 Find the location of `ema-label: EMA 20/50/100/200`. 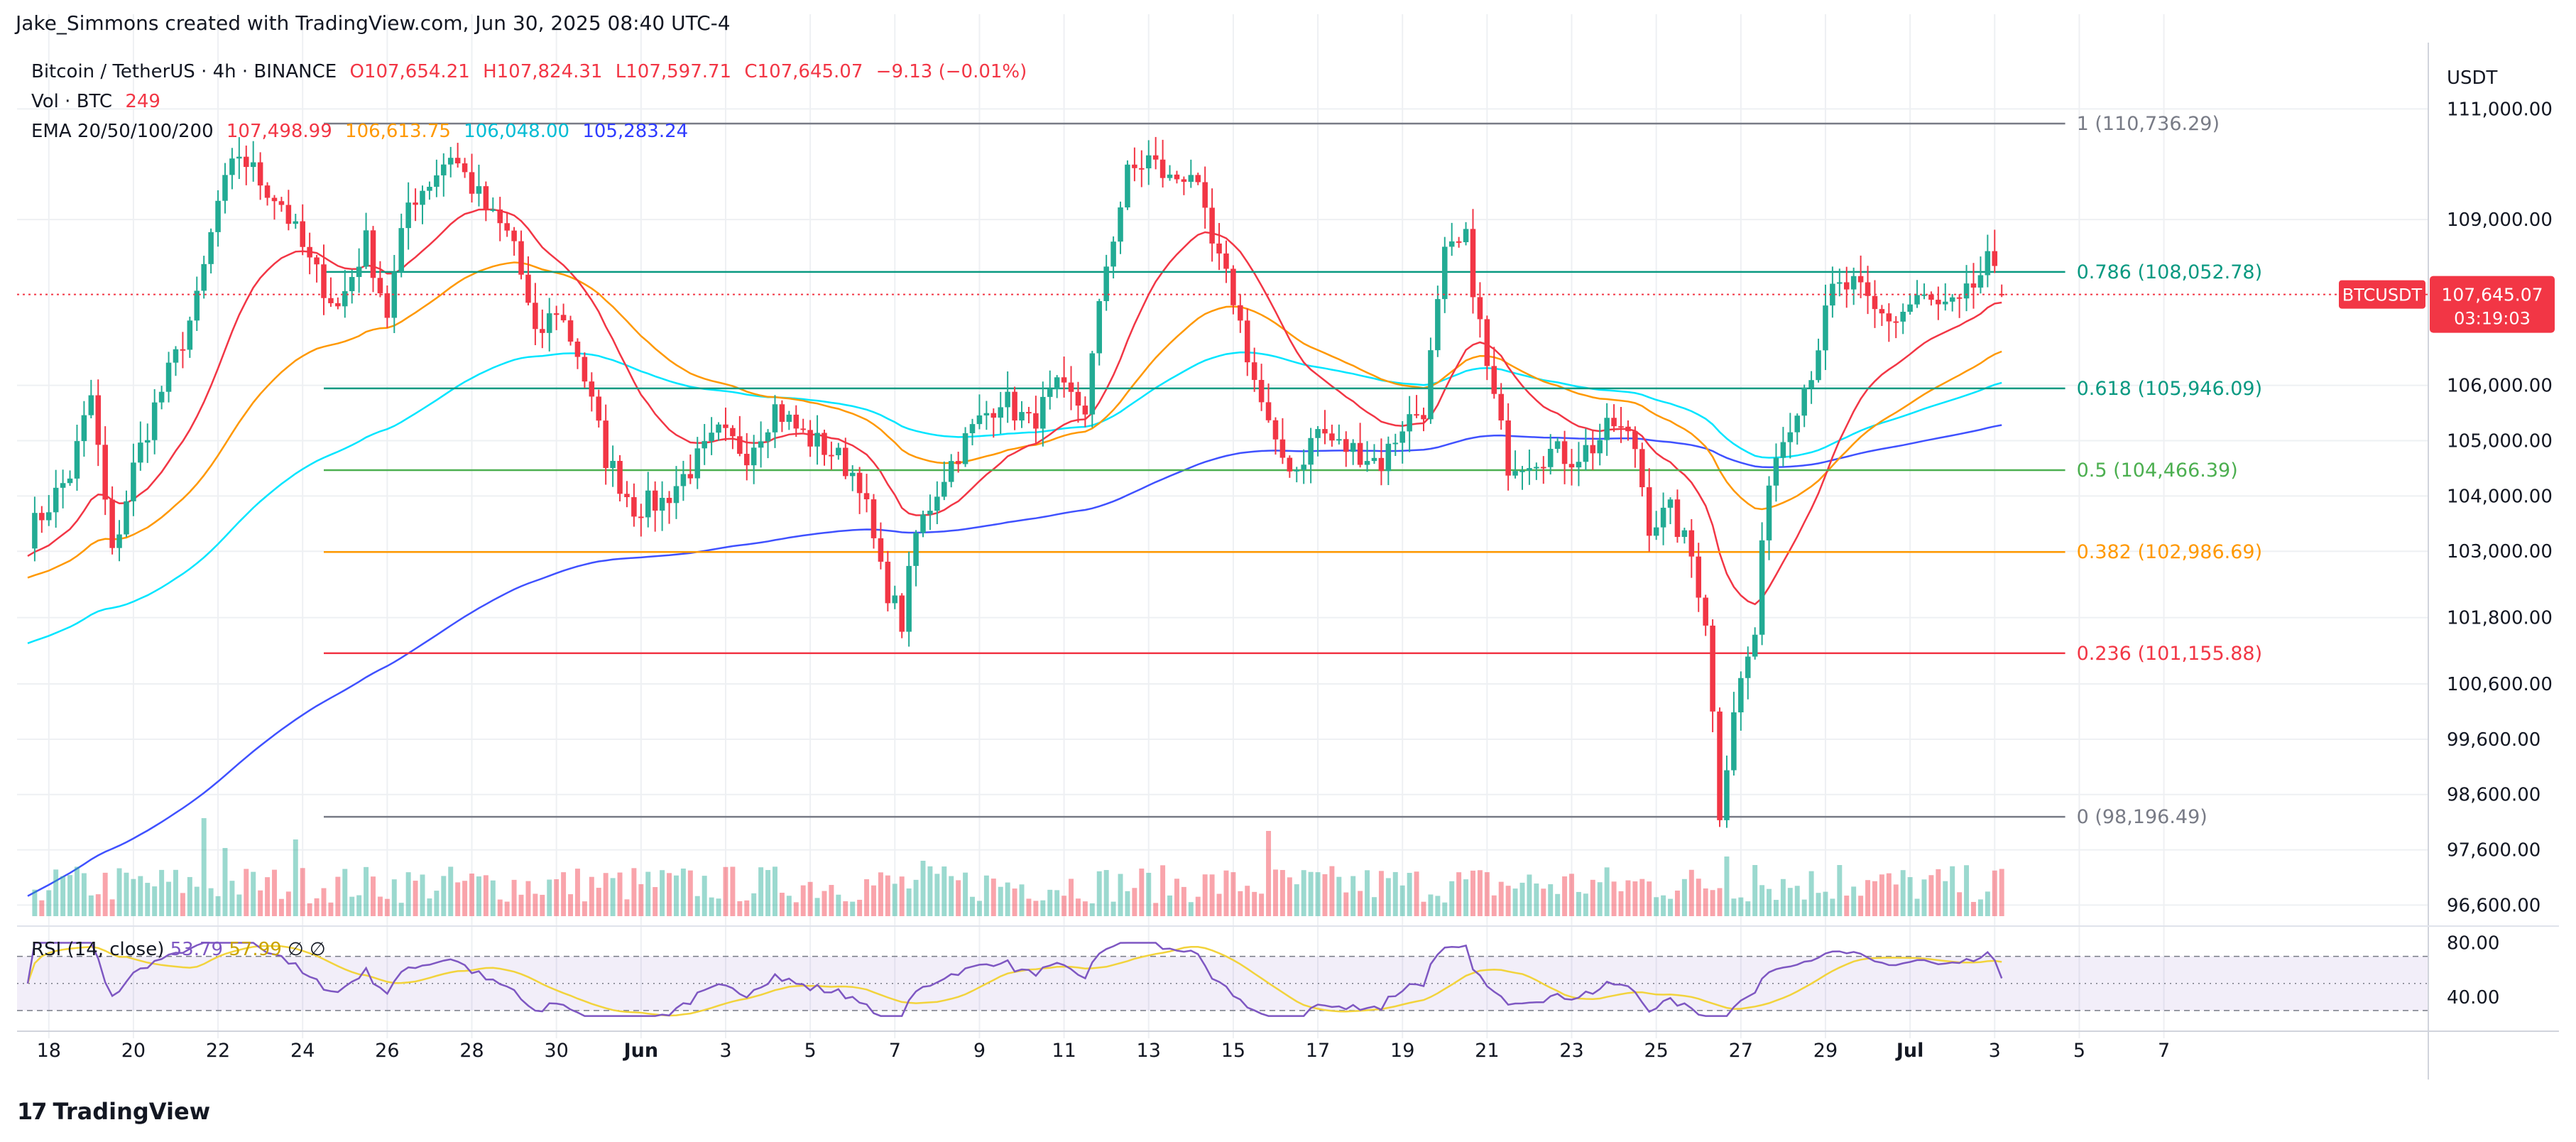

ema-label: EMA 20/50/100/200 is located at coordinates (122, 131).